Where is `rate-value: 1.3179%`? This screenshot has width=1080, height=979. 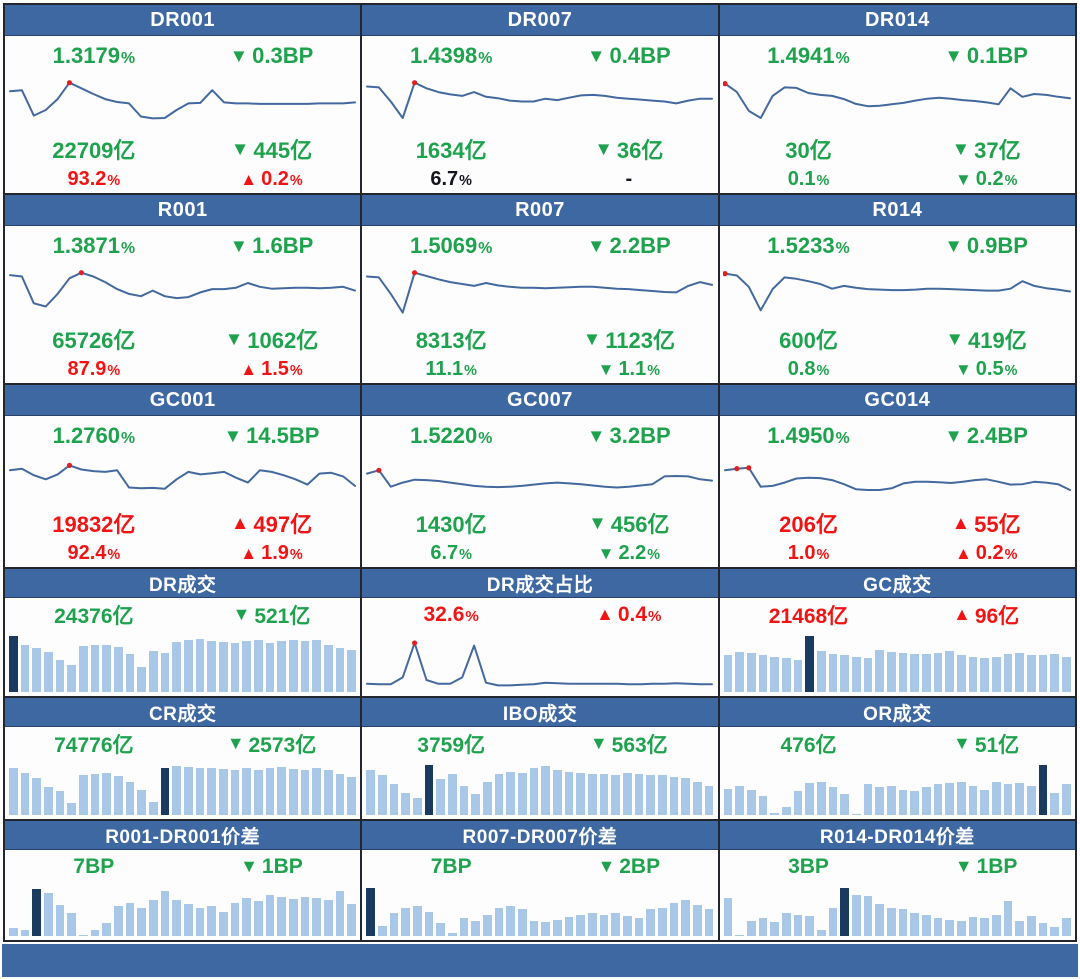 rate-value: 1.3179% is located at coordinates (94, 56).